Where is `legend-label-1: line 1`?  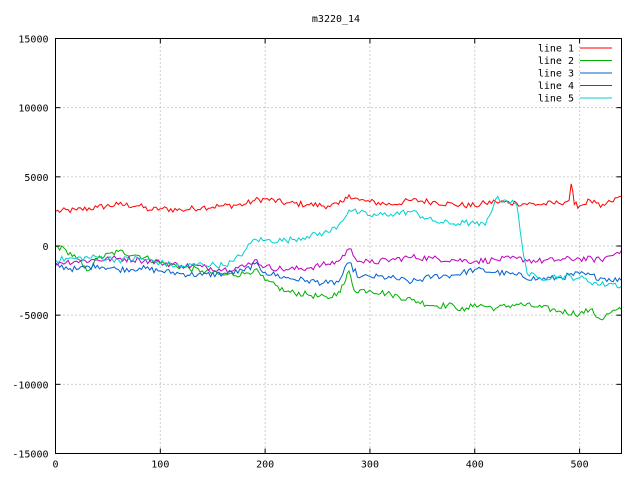 legend-label-1: line 1 is located at coordinates (556, 49).